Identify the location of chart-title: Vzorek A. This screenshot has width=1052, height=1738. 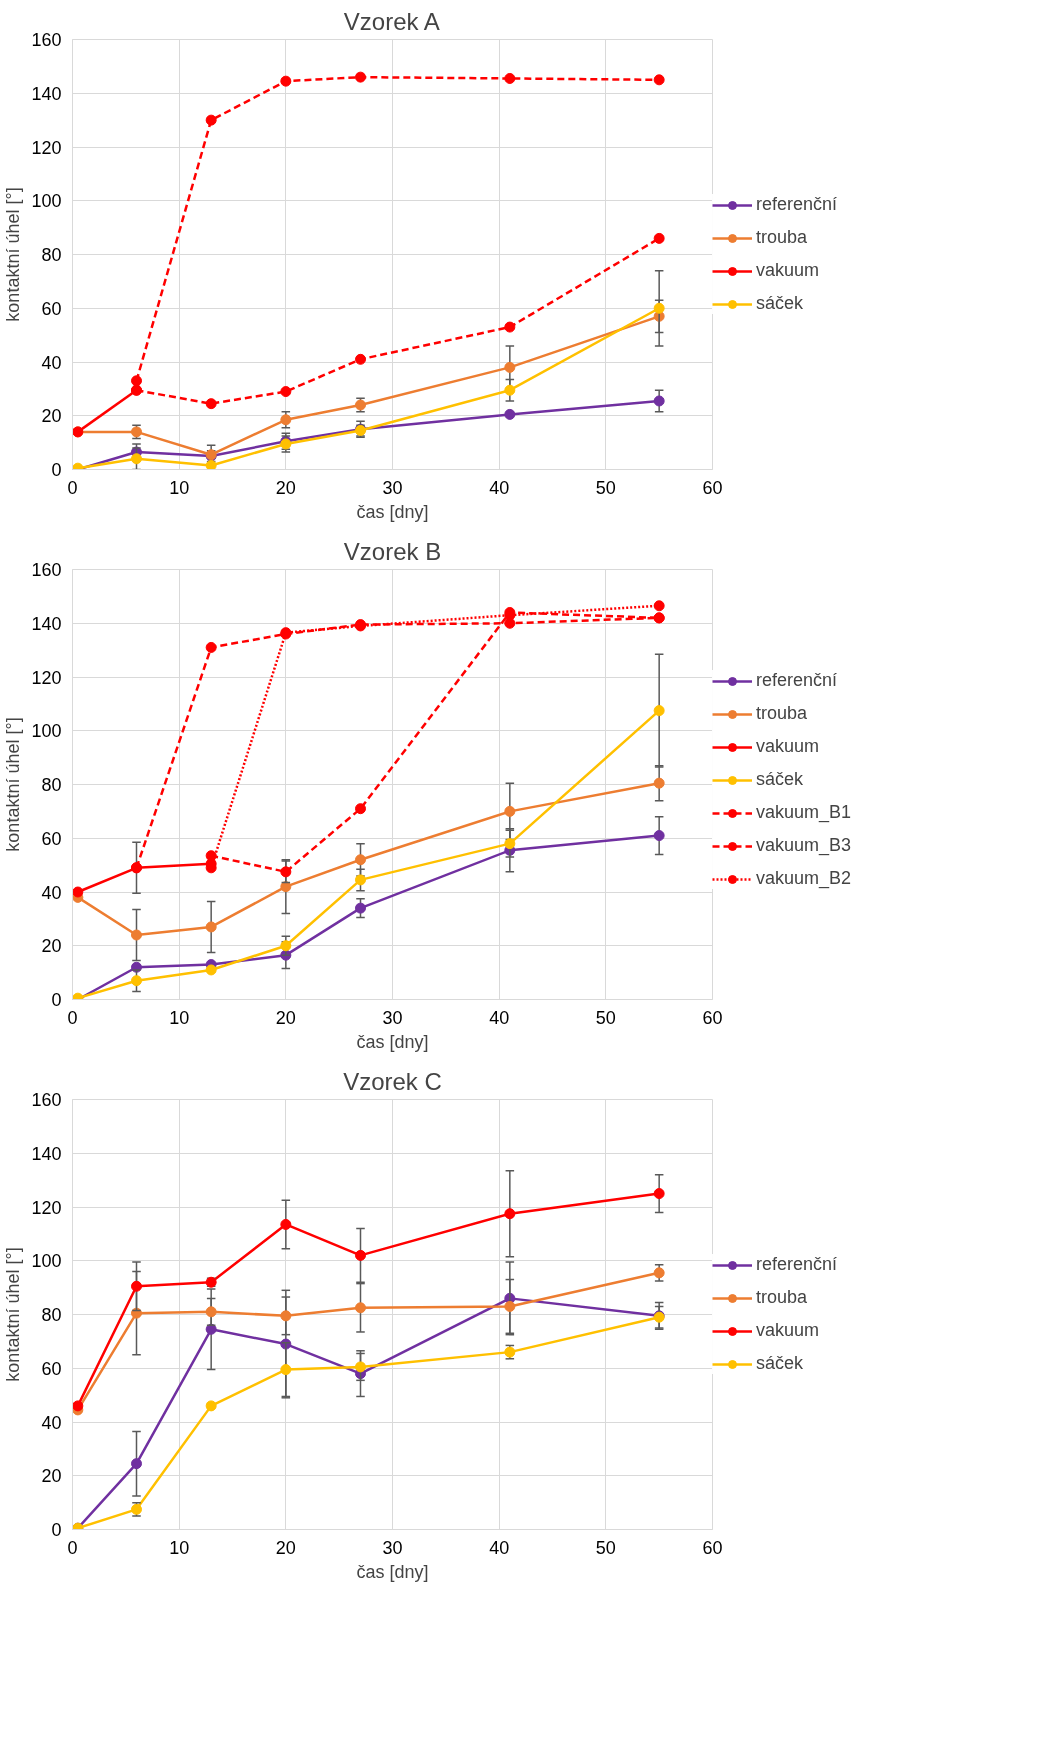
(391, 21).